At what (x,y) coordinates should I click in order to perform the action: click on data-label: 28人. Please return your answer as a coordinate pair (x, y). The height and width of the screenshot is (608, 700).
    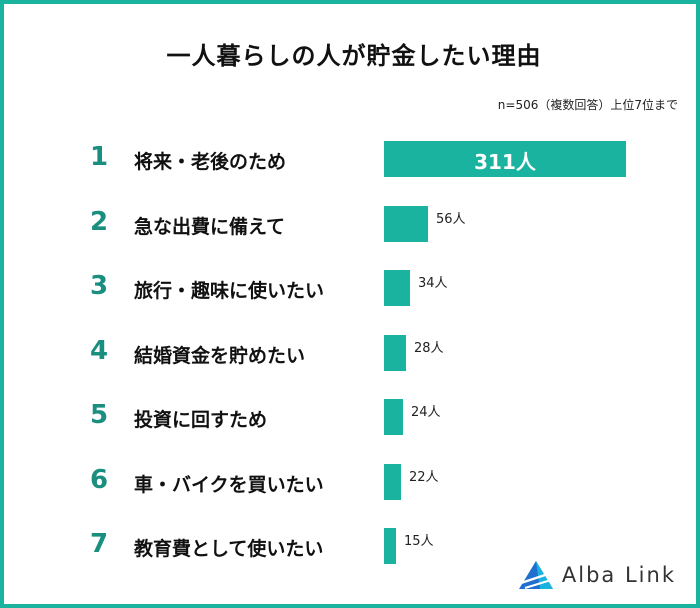
    Looking at the image, I should click on (429, 348).